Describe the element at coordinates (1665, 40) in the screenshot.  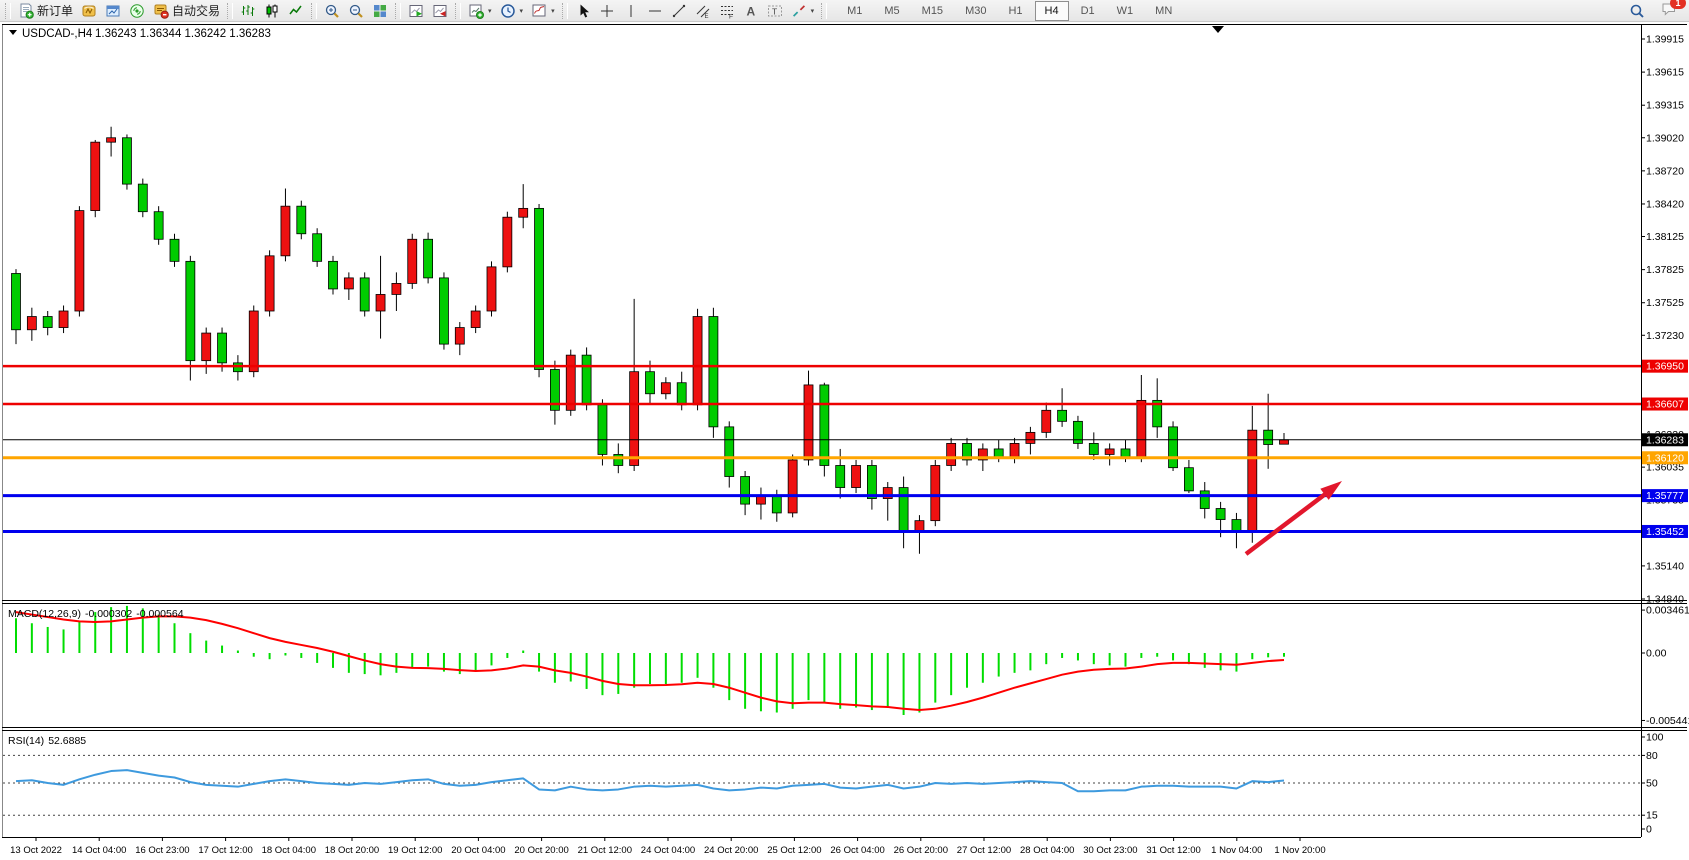
I see `price-tick-label: 1.39915` at that location.